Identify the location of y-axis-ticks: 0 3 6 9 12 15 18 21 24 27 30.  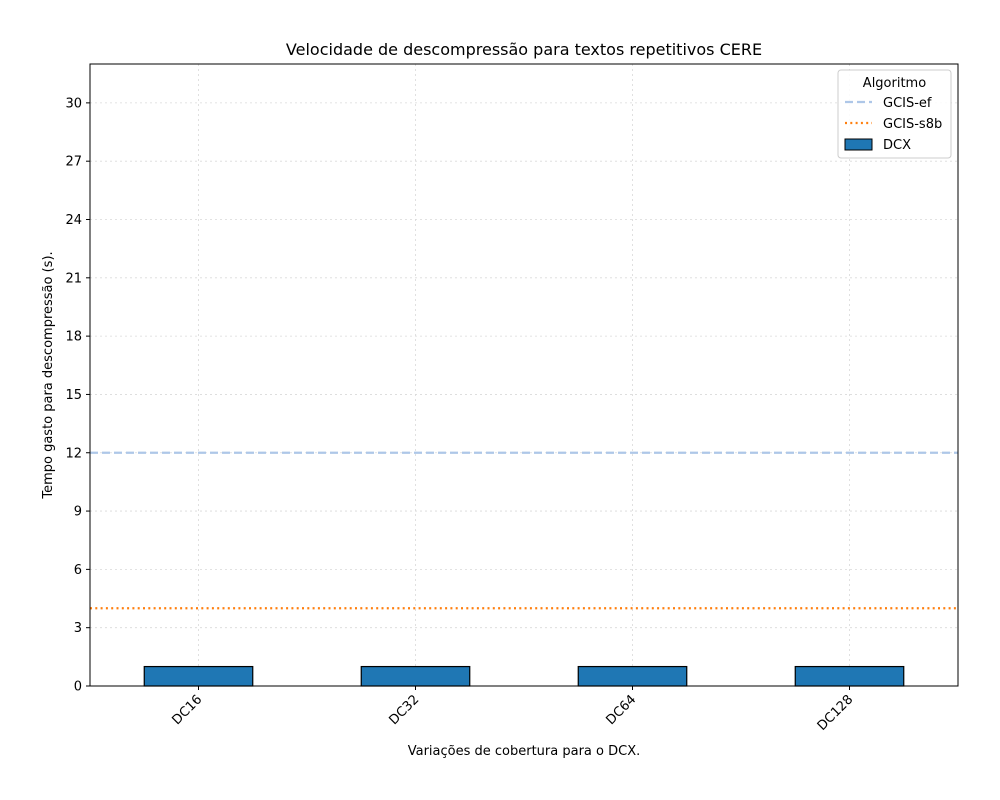
(77, 395).